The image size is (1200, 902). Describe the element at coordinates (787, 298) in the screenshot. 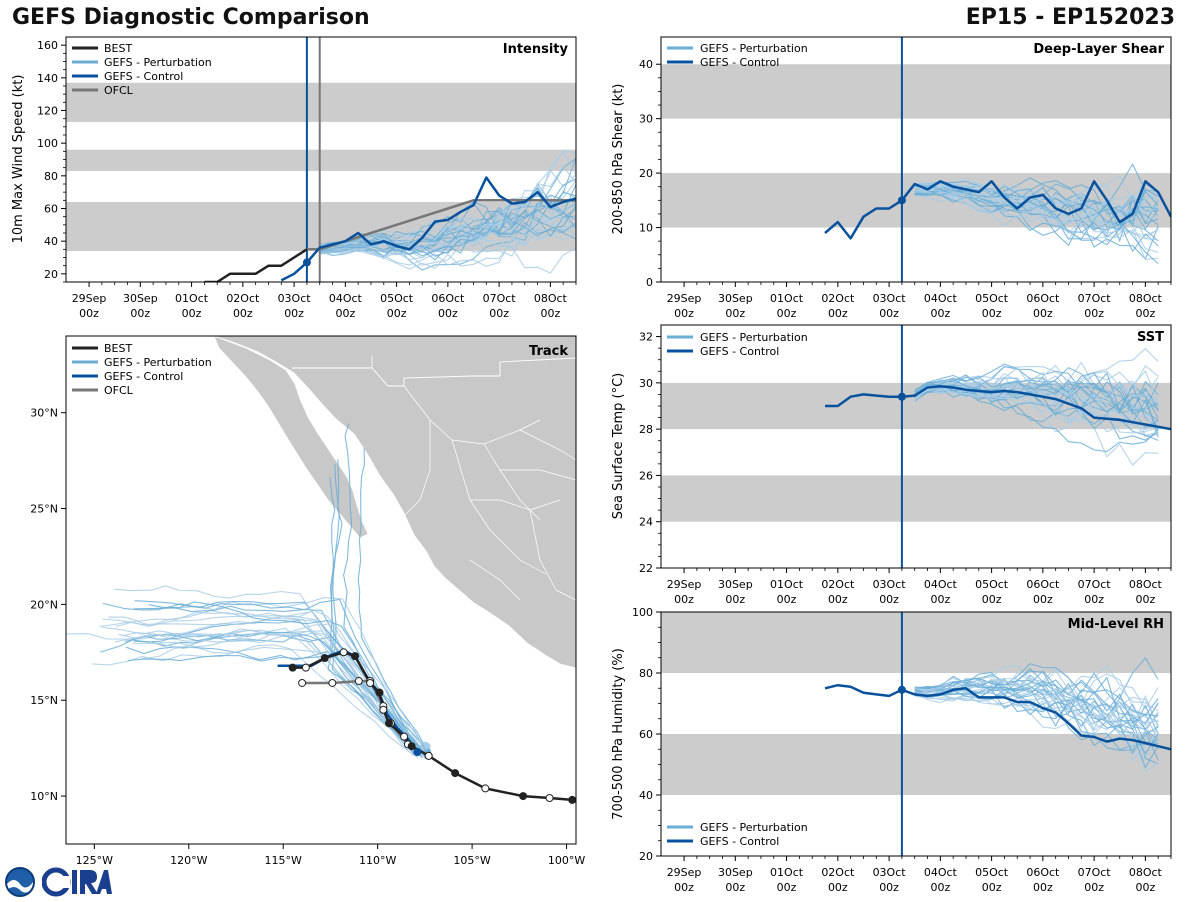

I see `shear-xtick-label-date: 01Oct` at that location.